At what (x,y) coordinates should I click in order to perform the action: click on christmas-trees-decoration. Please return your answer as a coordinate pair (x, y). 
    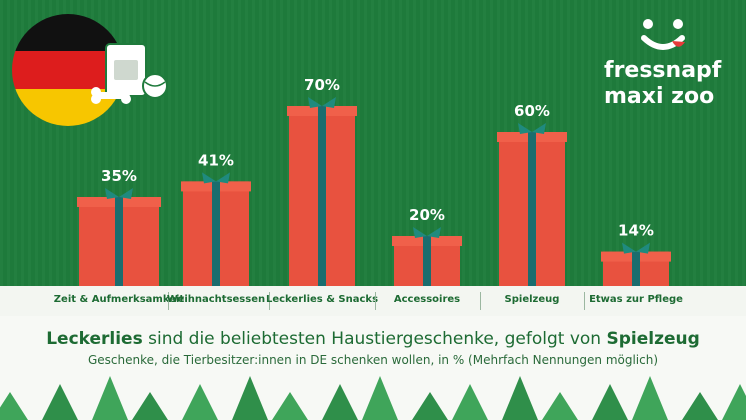
    Looking at the image, I should click on (373, 398).